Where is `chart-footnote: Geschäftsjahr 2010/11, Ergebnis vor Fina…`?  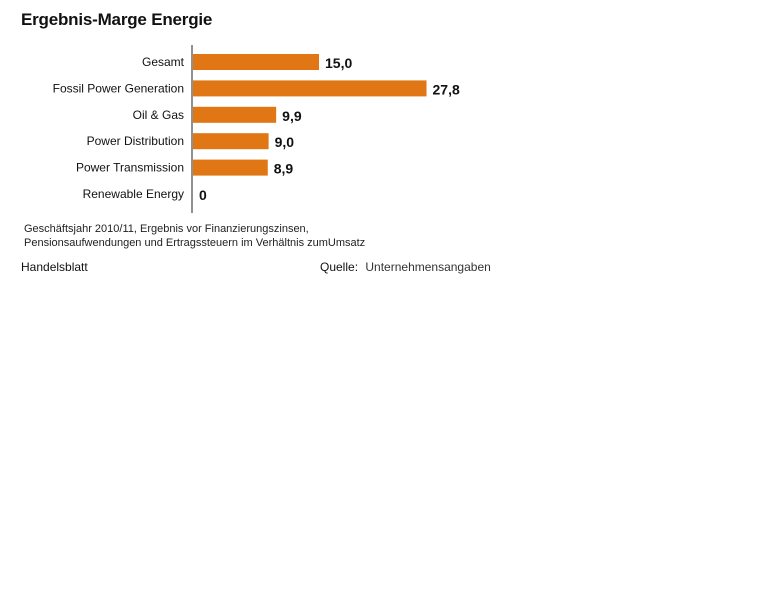 chart-footnote: Geschäftsjahr 2010/11, Ergebnis vor Fina… is located at coordinates (234, 236).